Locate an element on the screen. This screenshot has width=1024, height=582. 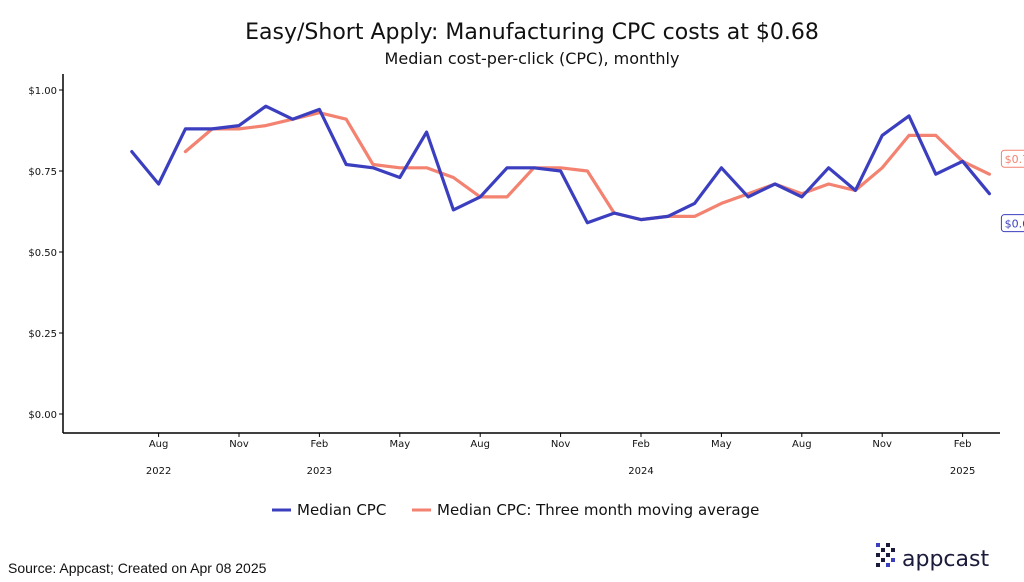
y-tick-label: $0.50 is located at coordinates (42, 253).